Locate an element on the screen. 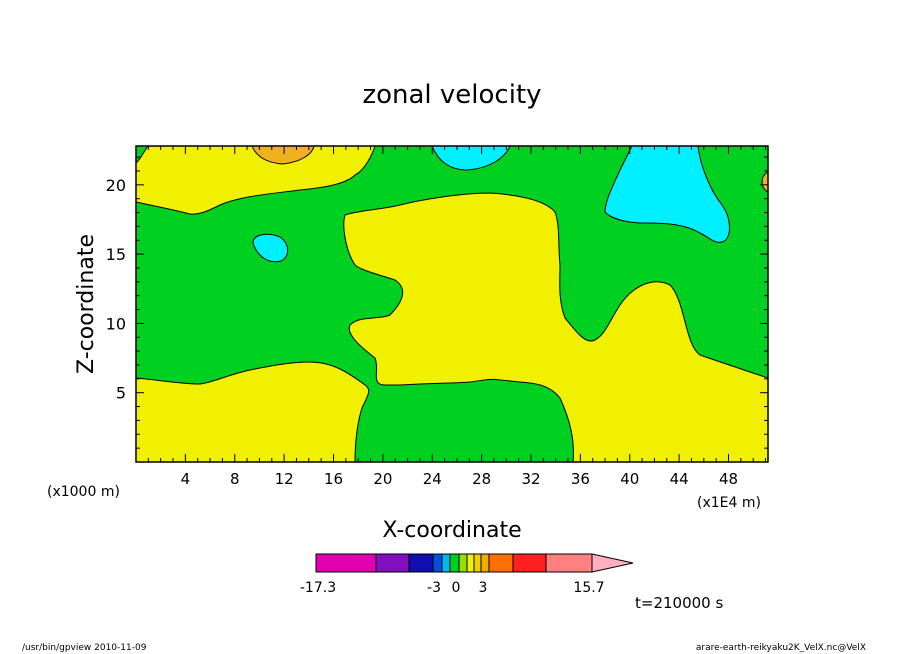 This screenshot has height=654, width=904. x-tick-label: 40 is located at coordinates (629, 479).